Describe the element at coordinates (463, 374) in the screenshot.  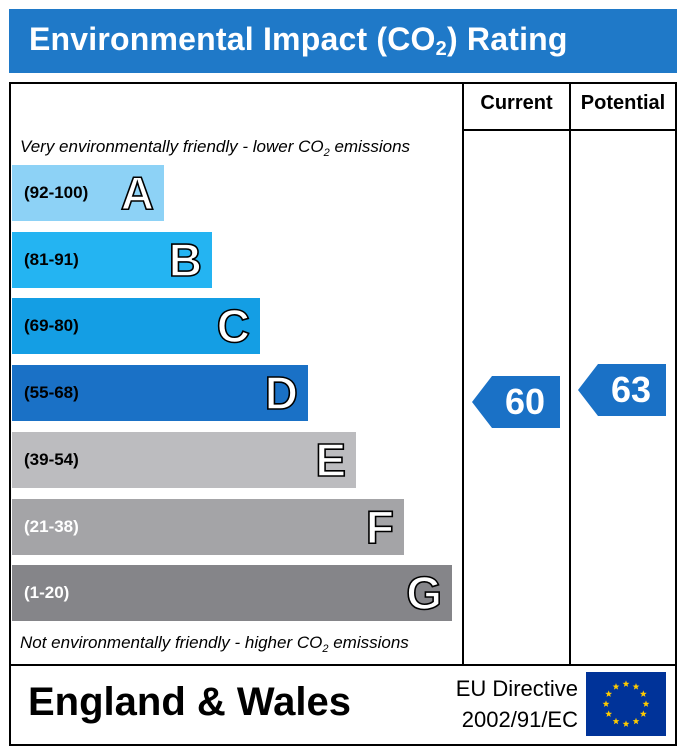
I see `divider-current` at that location.